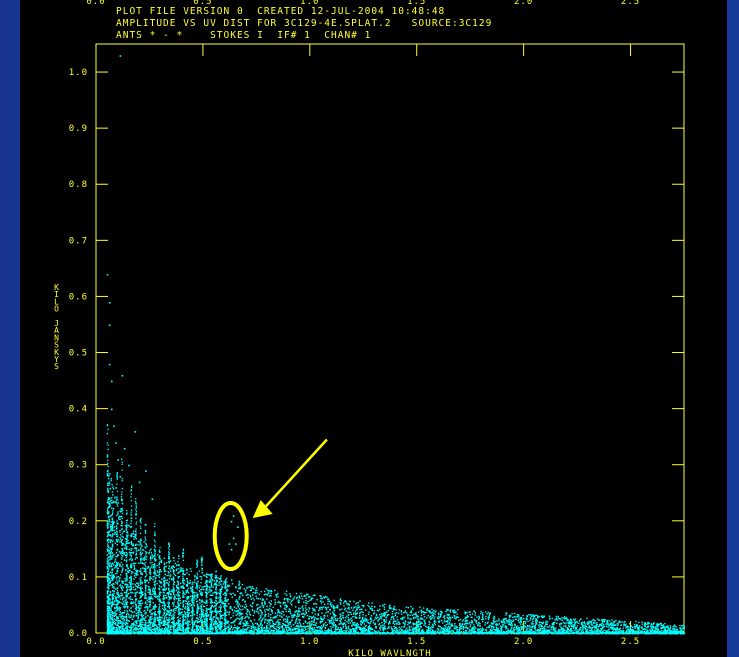  Describe the element at coordinates (78, 297) in the screenshot. I see `y-tick-label-6: 0.6` at that location.